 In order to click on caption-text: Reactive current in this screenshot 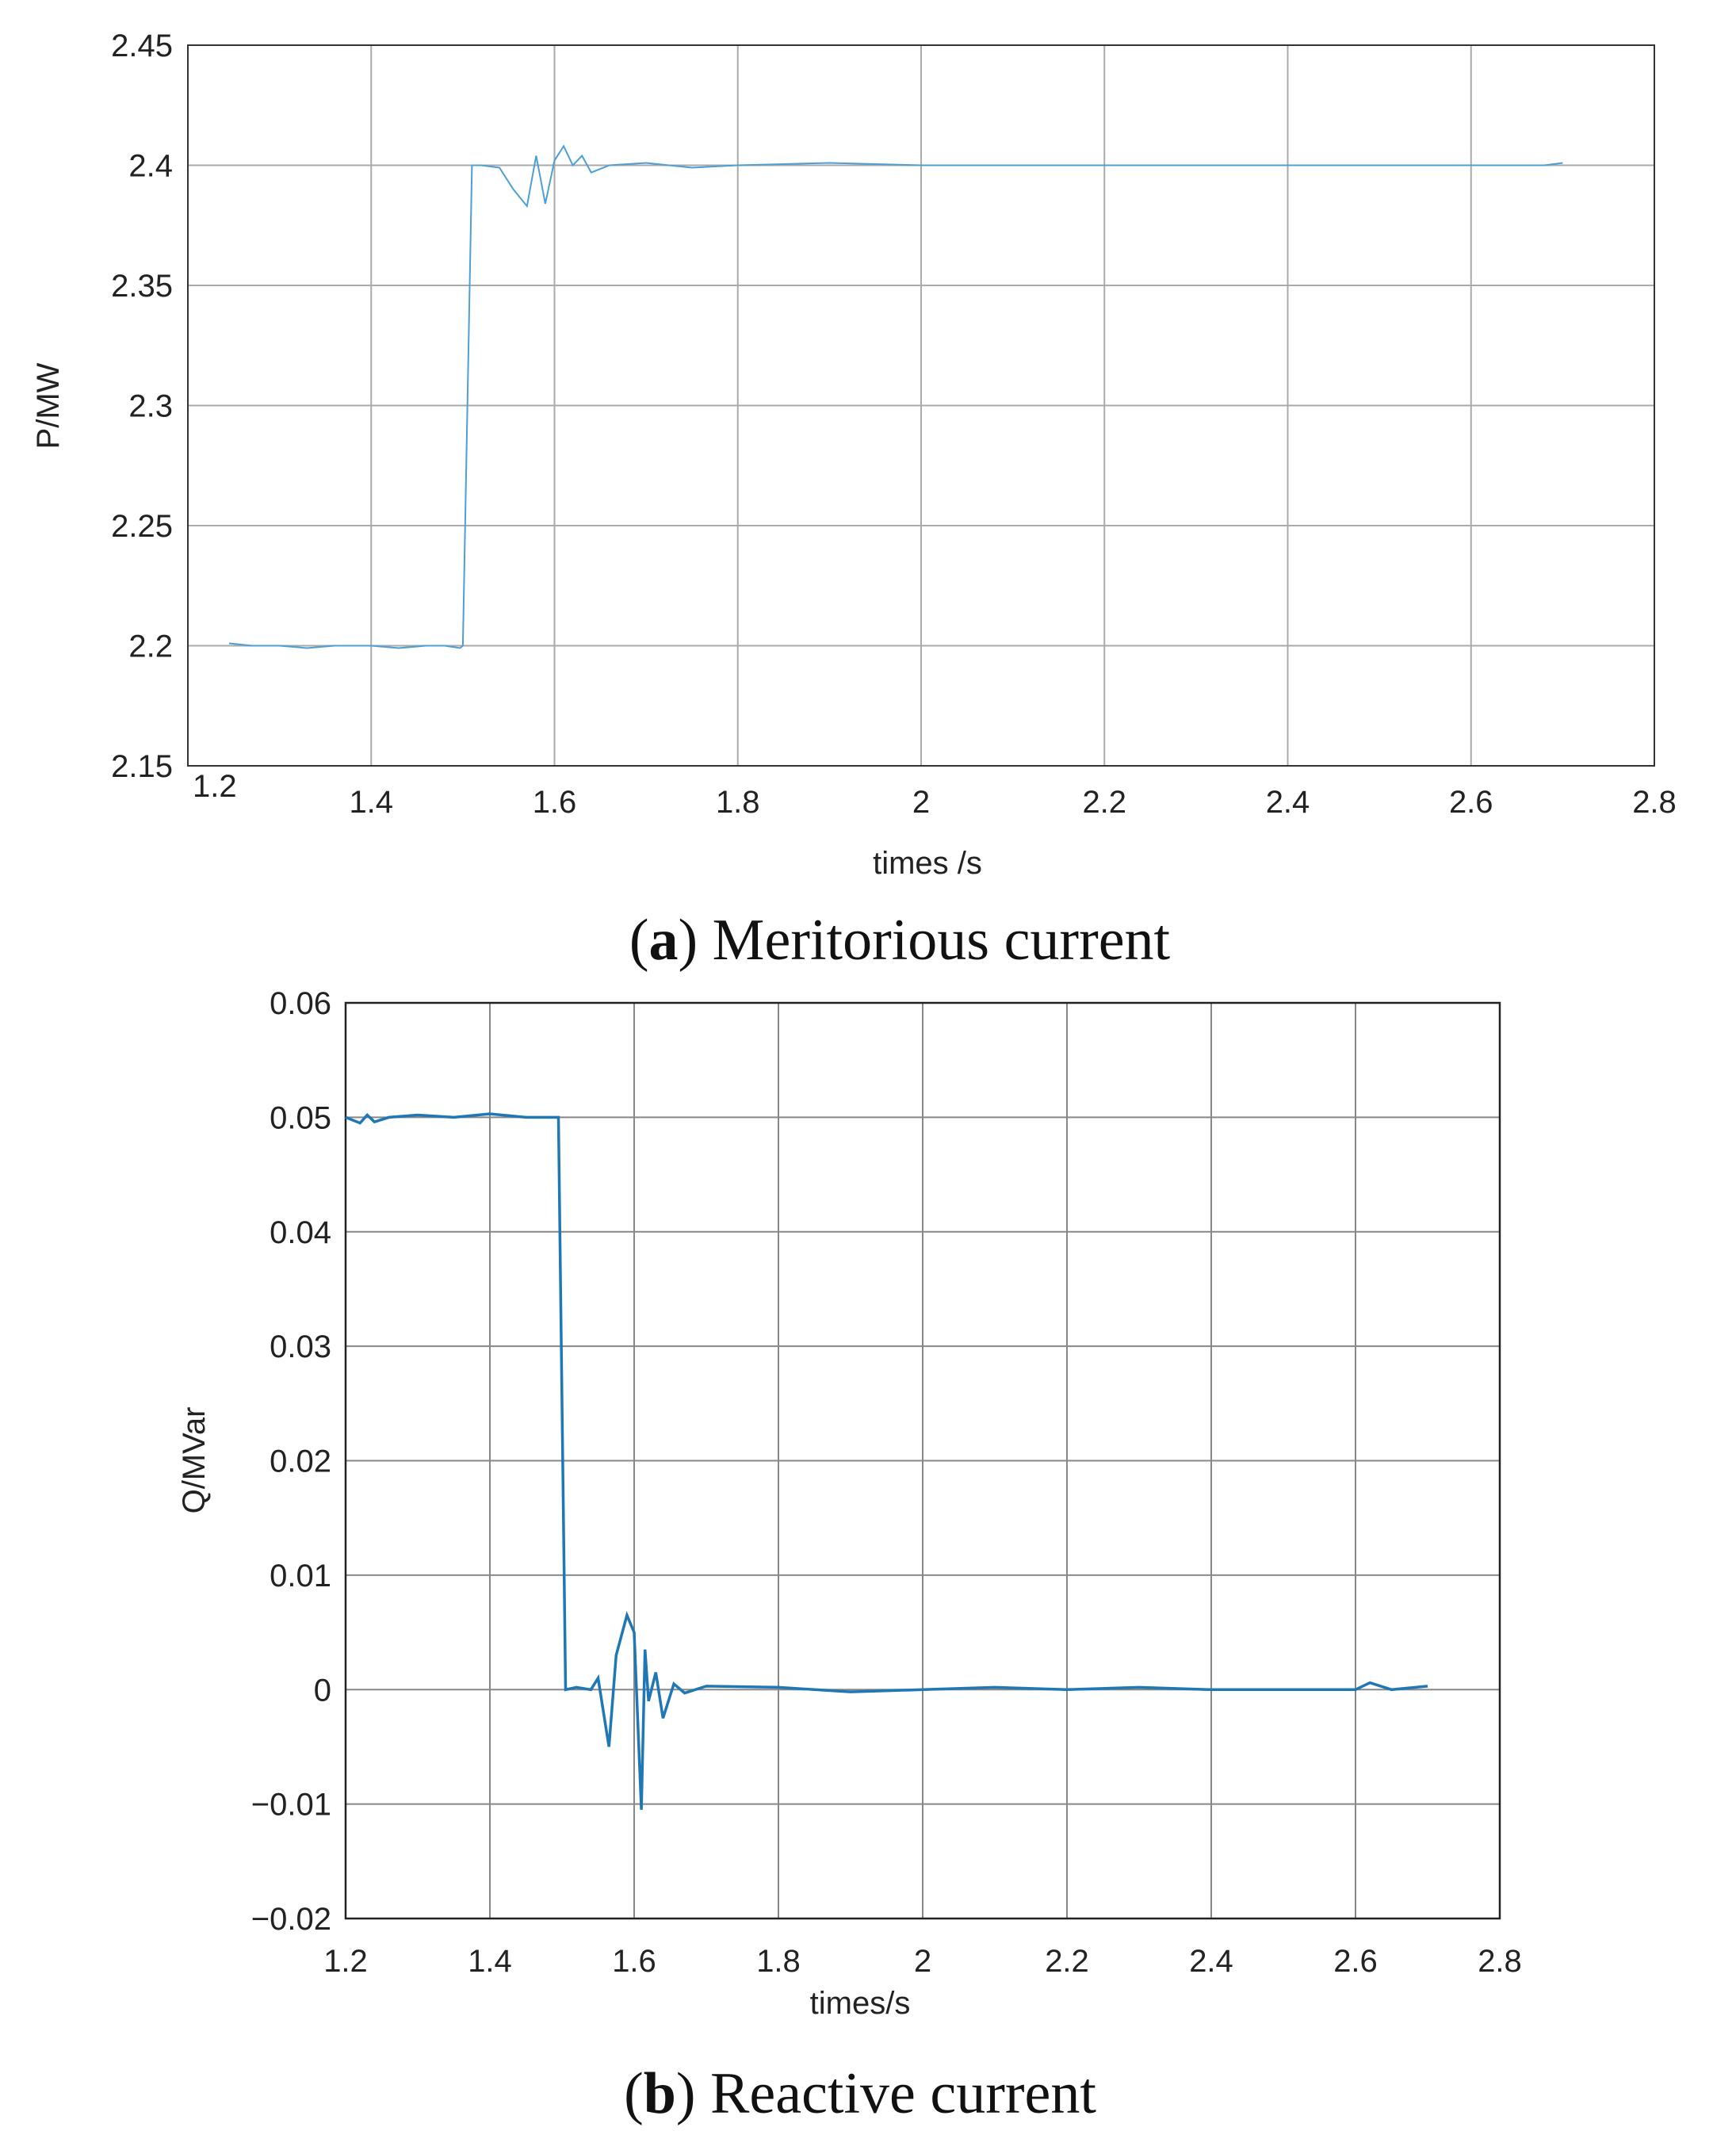, I will do `click(903, 2093)`.